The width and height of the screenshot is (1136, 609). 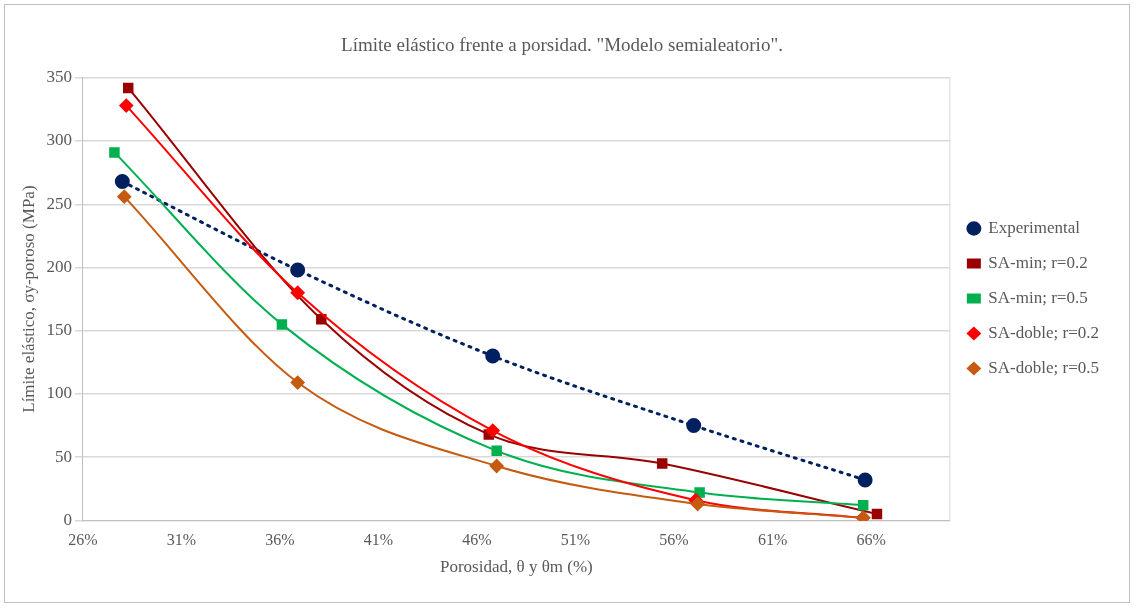 I want to click on y-axis-title: Límite elástico, σy-poroso (MPa), so click(x=28, y=299).